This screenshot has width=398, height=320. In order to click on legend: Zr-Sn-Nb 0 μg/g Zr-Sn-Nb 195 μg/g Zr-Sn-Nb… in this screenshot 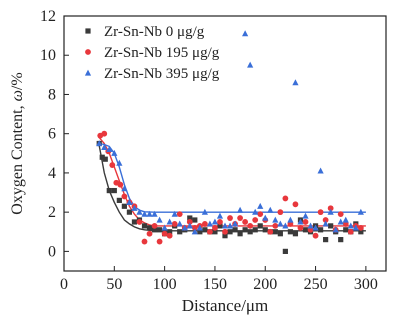, I will do `click(152, 53)`.